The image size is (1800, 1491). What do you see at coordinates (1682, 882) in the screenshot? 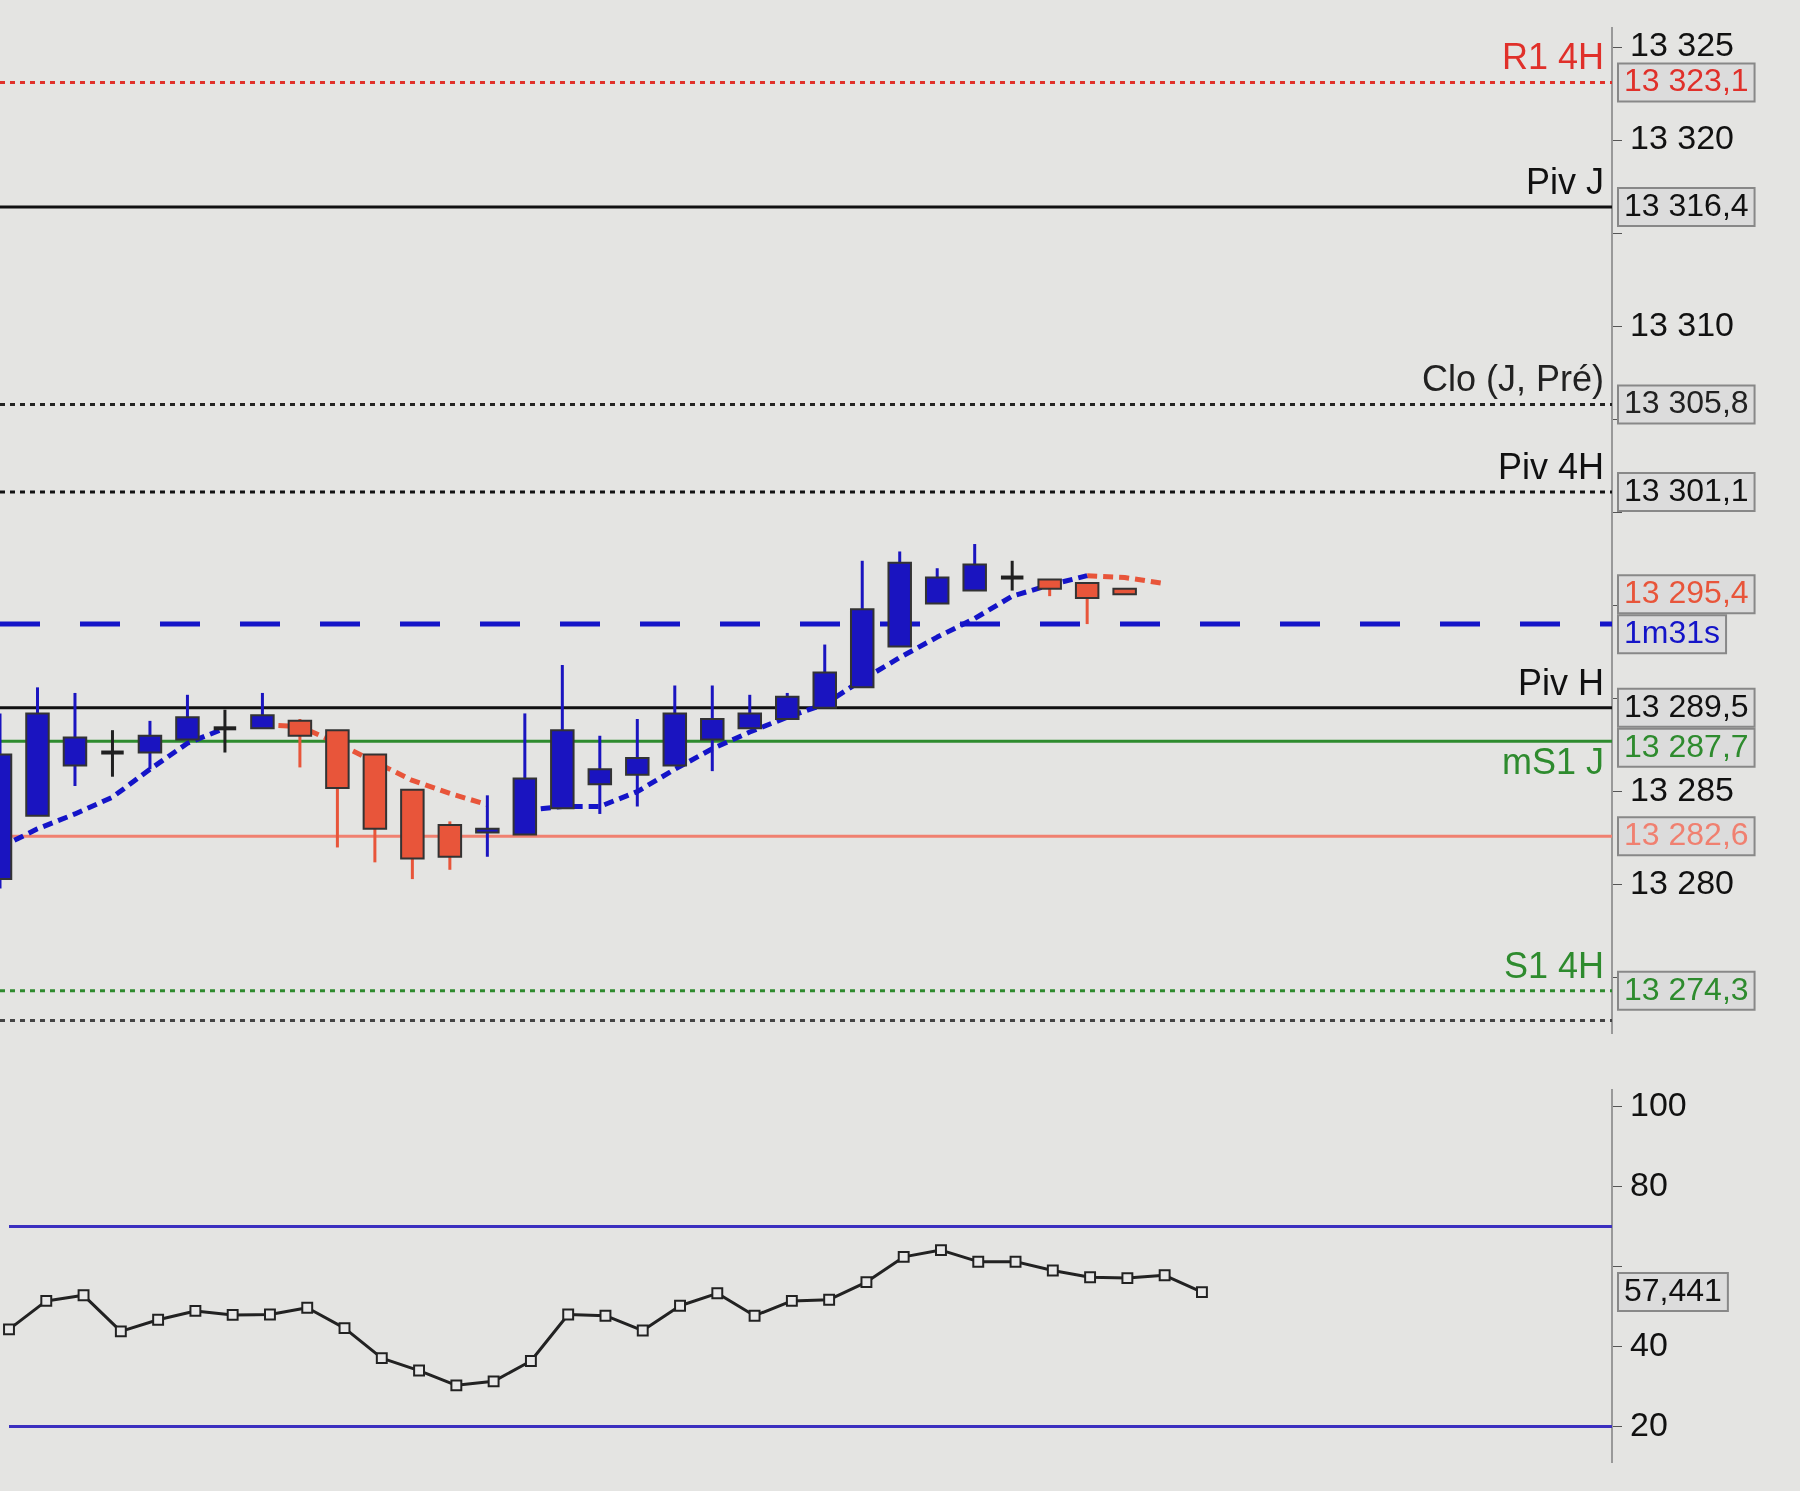
I see `y-tick-label: 13 280` at bounding box center [1682, 882].